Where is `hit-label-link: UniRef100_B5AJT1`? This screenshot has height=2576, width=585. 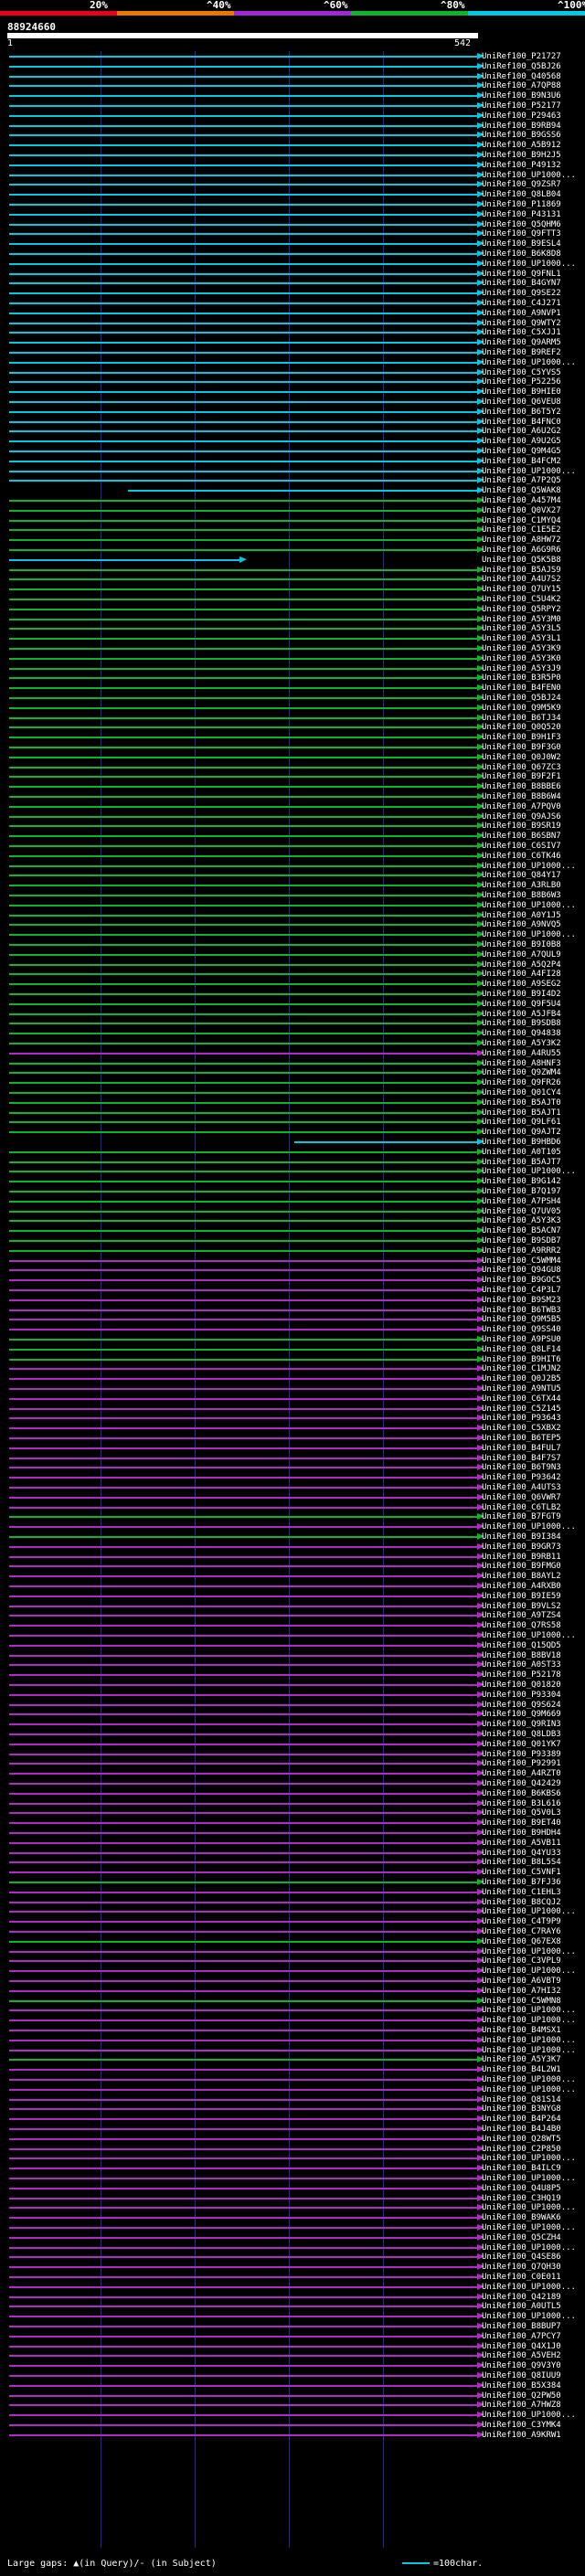 hit-label-link: UniRef100_B5AJT1 is located at coordinates (521, 1113).